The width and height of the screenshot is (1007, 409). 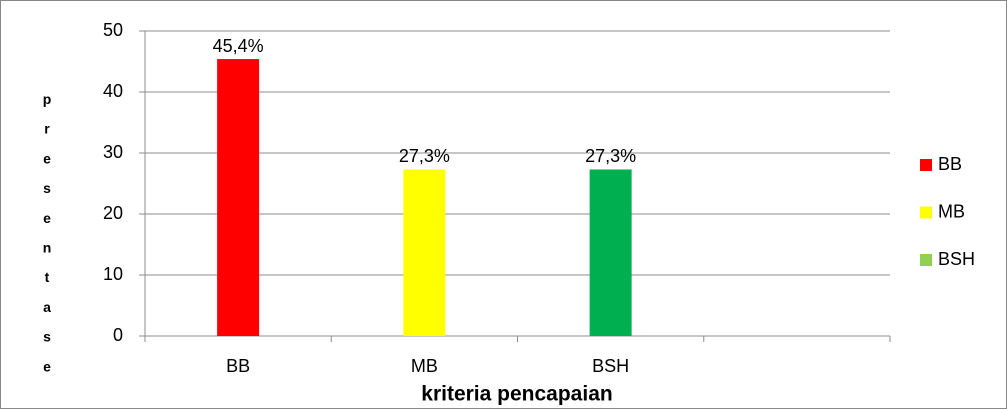 What do you see at coordinates (516, 394) in the screenshot?
I see `x-axis-label: kriteria pencapaian` at bounding box center [516, 394].